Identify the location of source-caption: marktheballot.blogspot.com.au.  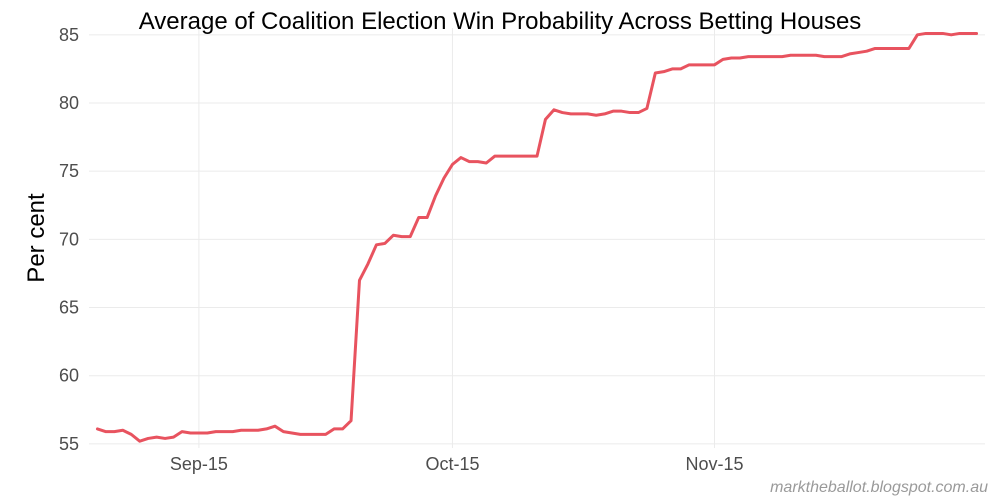
(879, 487).